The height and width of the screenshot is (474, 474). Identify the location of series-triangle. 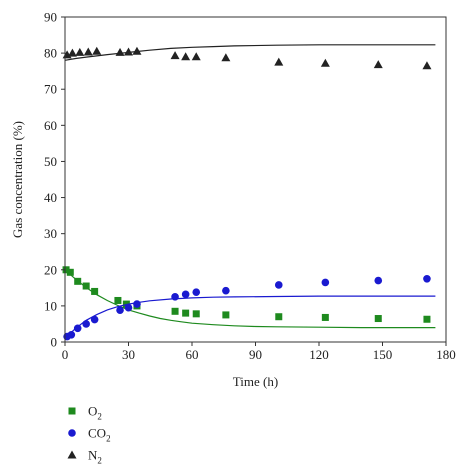
(249, 57).